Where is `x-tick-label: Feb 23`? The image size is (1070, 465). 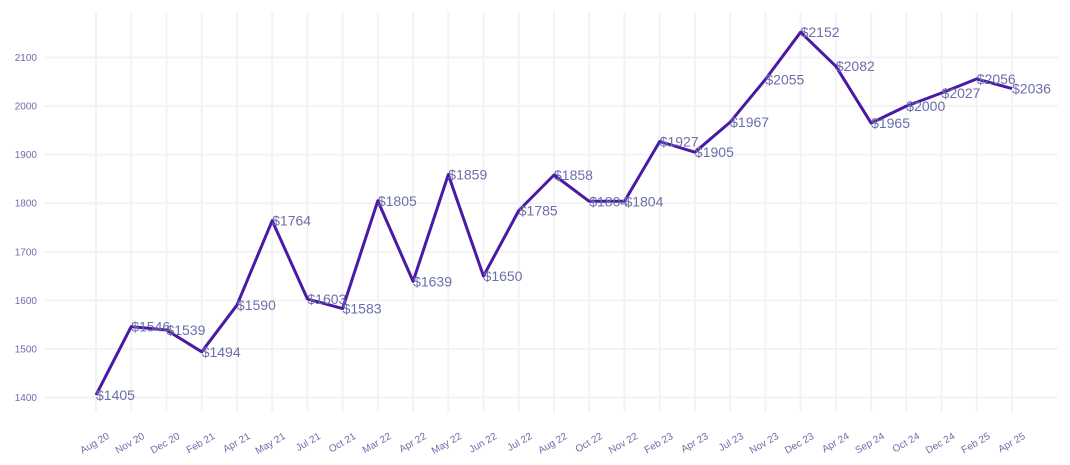
x-tick-label: Feb 23 is located at coordinates (659, 443).